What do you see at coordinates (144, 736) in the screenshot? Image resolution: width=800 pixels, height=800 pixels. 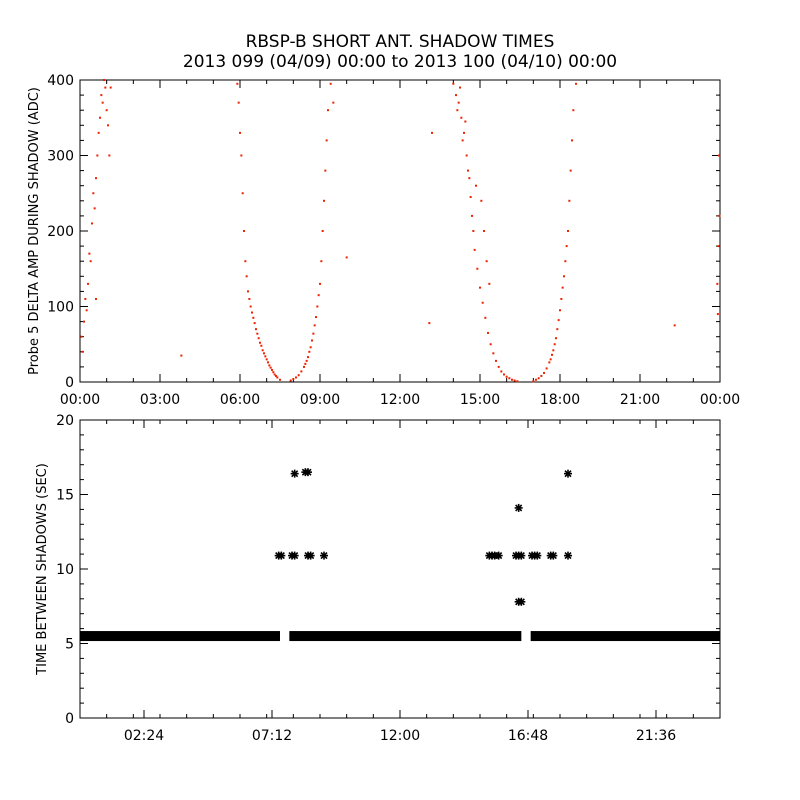 I see `x-tick-label: 02:24` at bounding box center [144, 736].